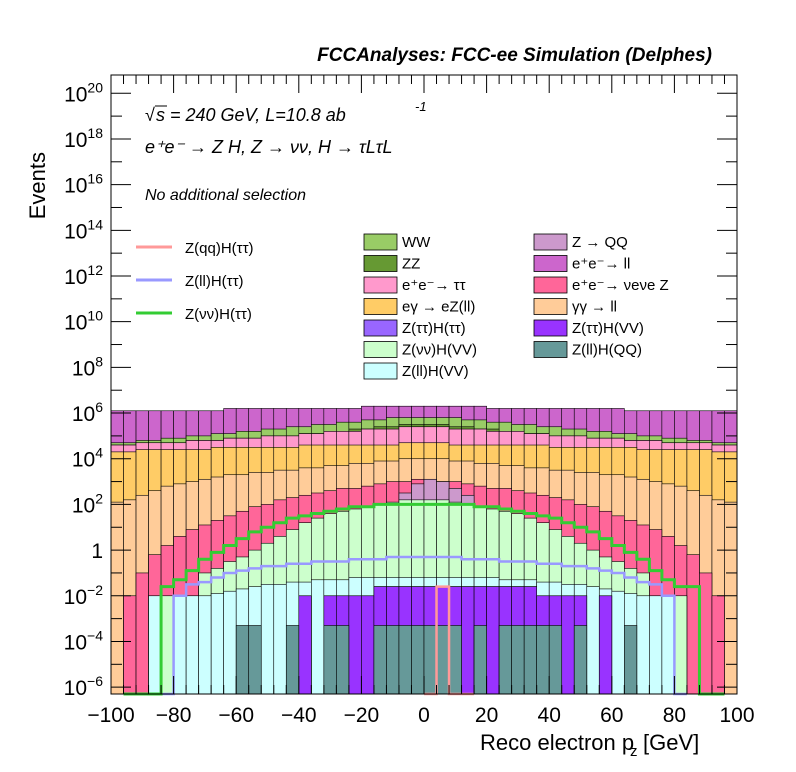  I want to click on legend-label: Z(qq)H(ττ), so click(219, 248).